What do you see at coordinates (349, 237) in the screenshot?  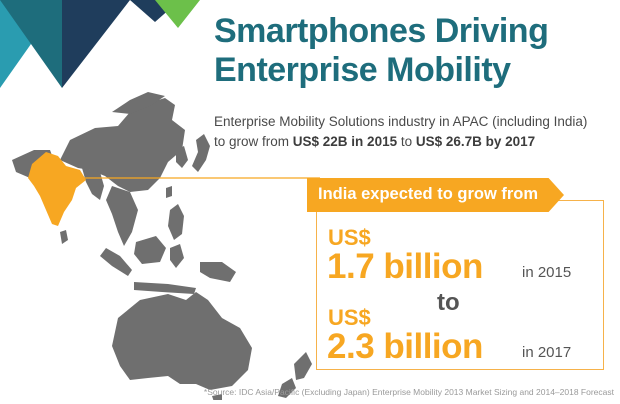 I see `first-currency: US$` at bounding box center [349, 237].